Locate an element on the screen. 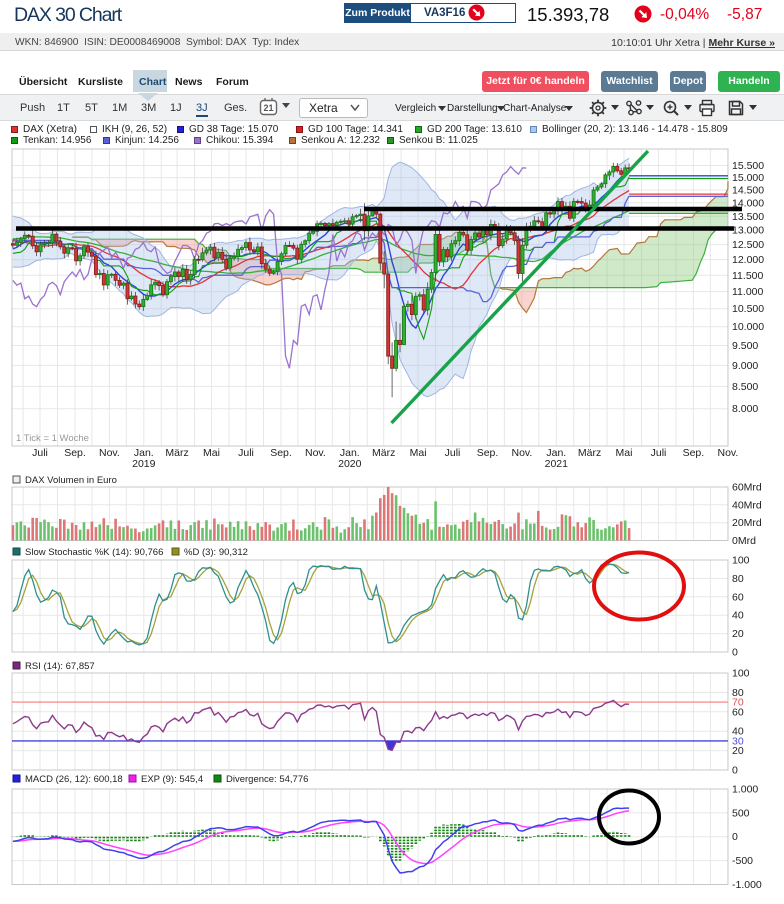 The image size is (784, 904). svg-text: 20Mrd is located at coordinates (747, 523).